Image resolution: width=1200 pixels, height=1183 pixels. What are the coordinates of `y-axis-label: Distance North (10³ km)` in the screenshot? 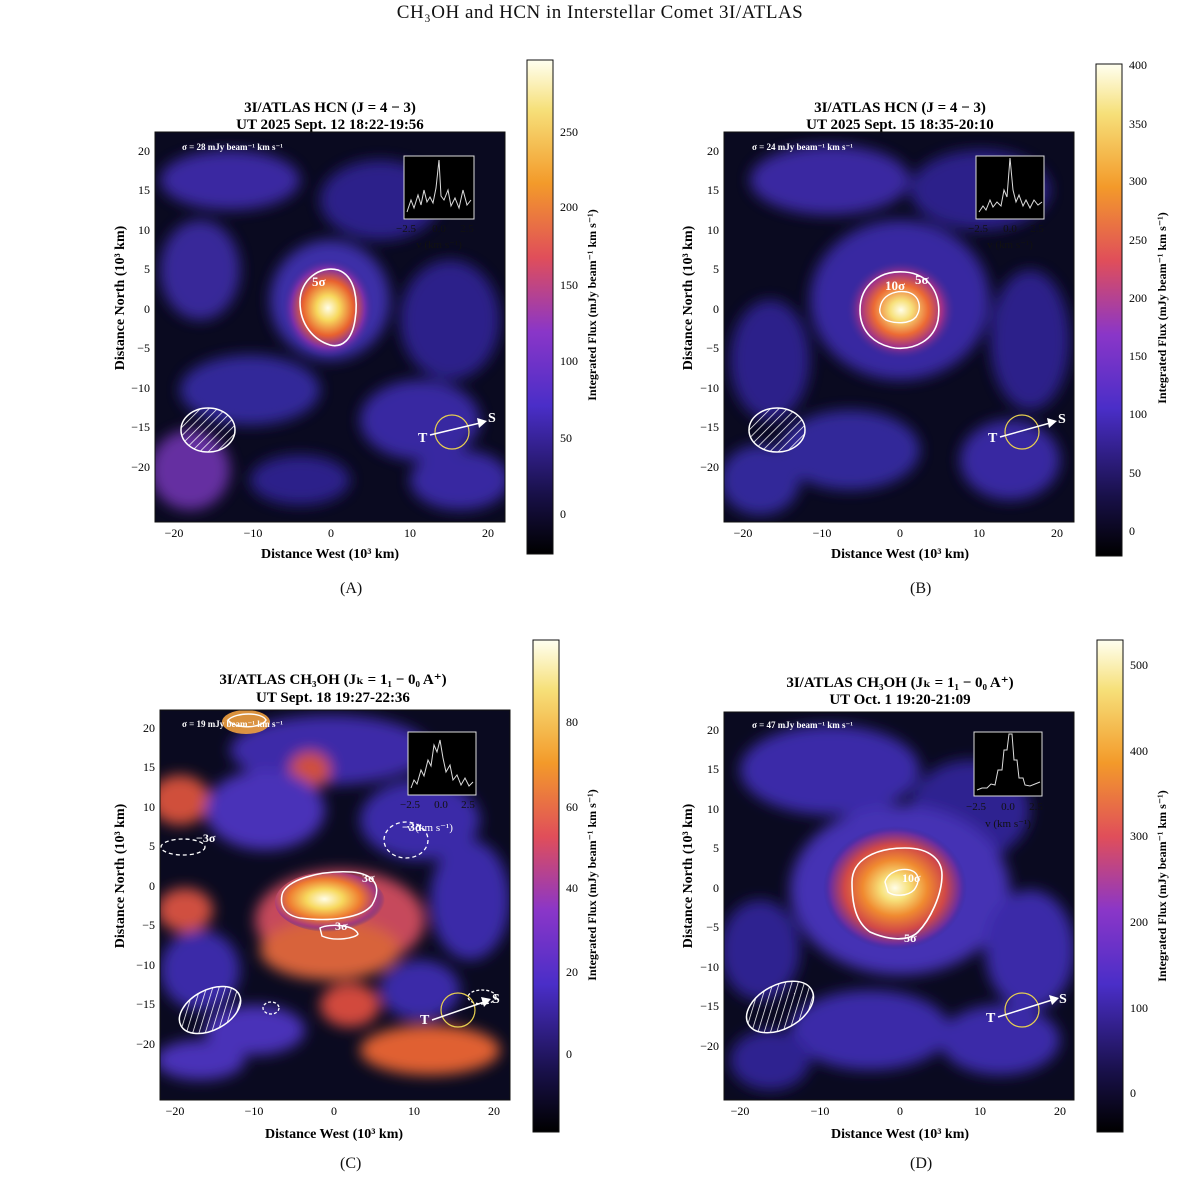 It's located at (120, 297).